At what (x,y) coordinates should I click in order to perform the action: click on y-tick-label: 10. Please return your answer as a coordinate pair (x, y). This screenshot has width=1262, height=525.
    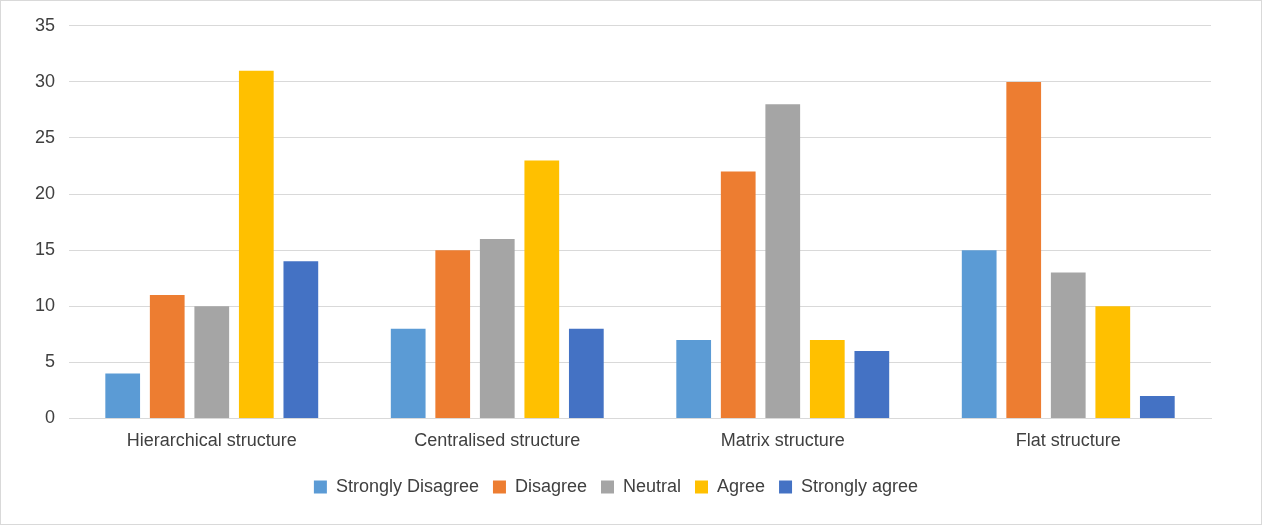
    Looking at the image, I should click on (45, 305).